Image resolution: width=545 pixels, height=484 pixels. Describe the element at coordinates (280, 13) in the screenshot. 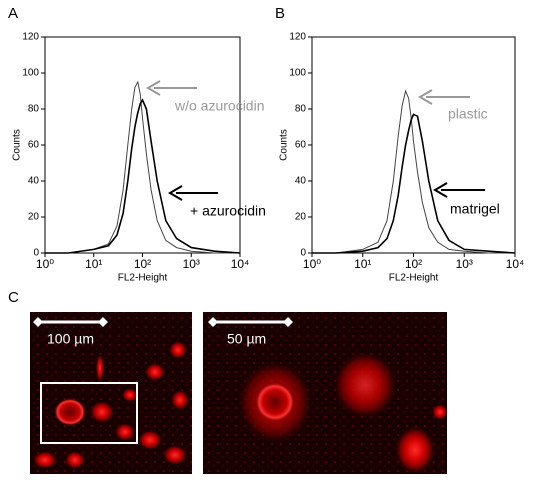

I see `panel-label: B` at that location.